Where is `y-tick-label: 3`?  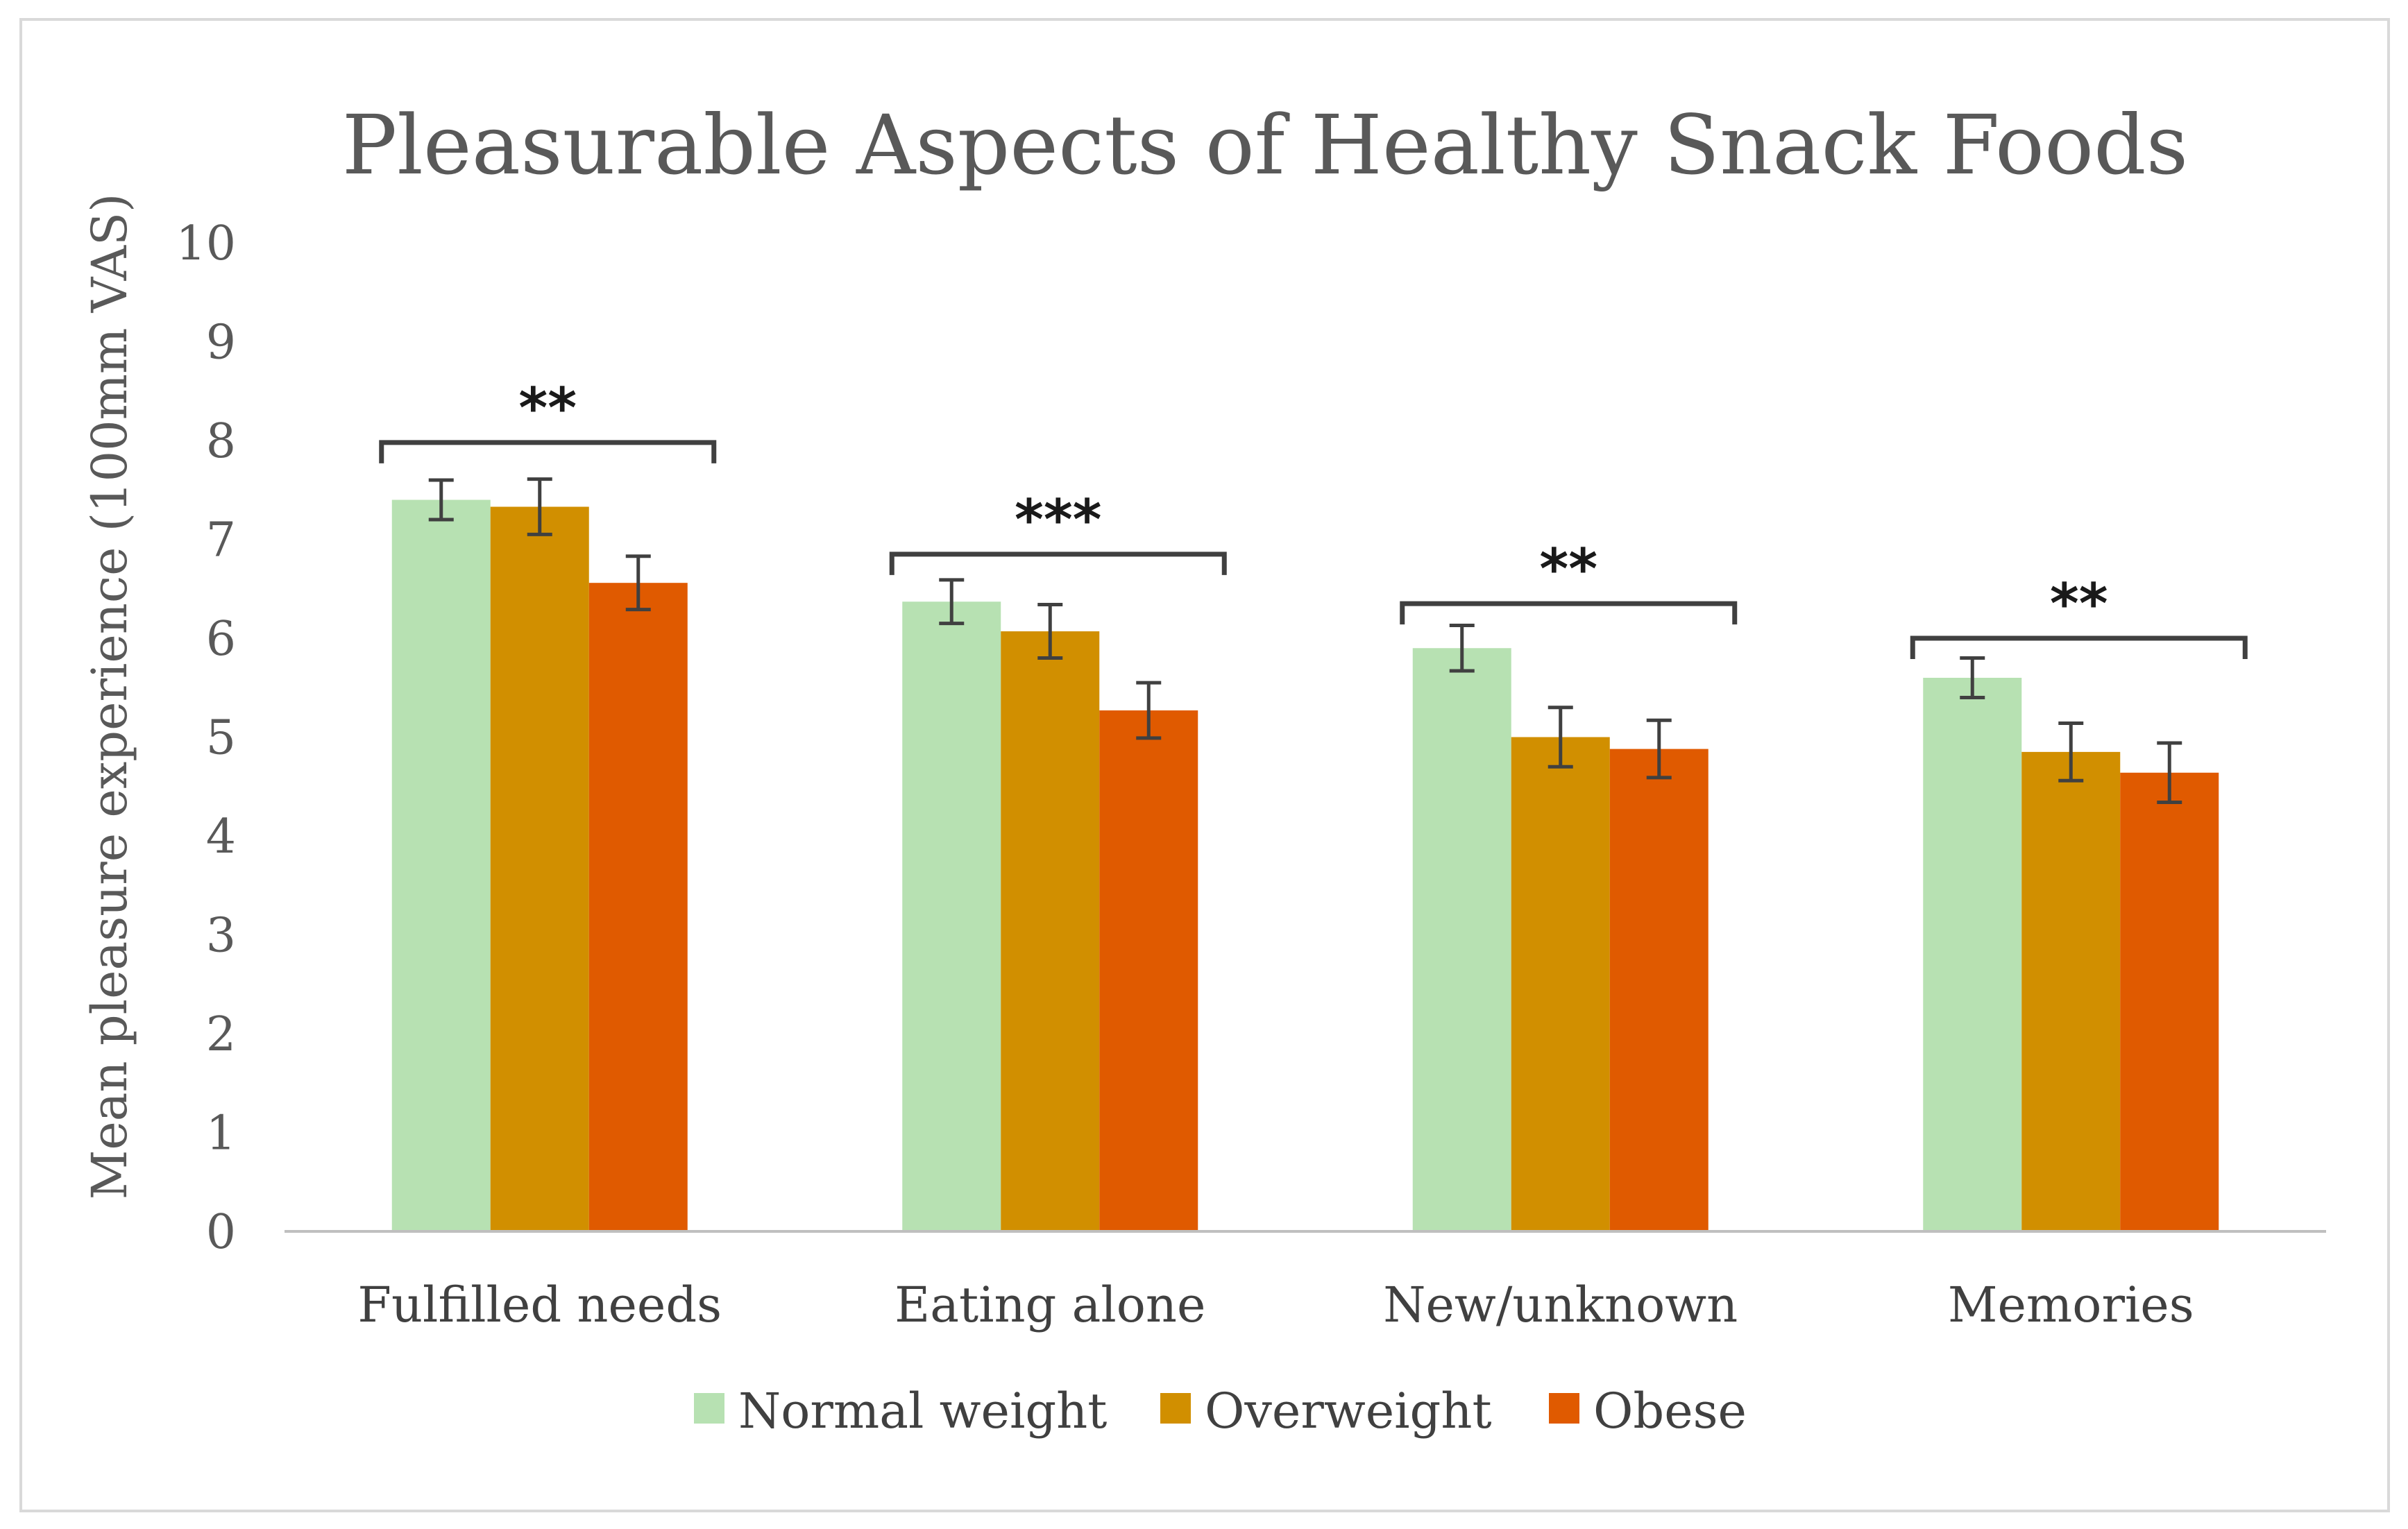 y-tick-label: 3 is located at coordinates (221, 937).